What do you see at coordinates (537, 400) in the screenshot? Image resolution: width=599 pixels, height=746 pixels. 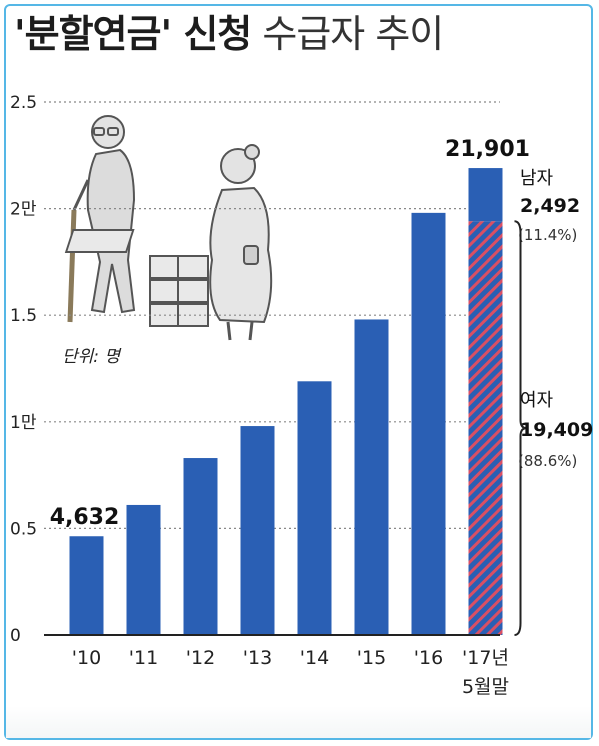 I see `female-label: 여자` at bounding box center [537, 400].